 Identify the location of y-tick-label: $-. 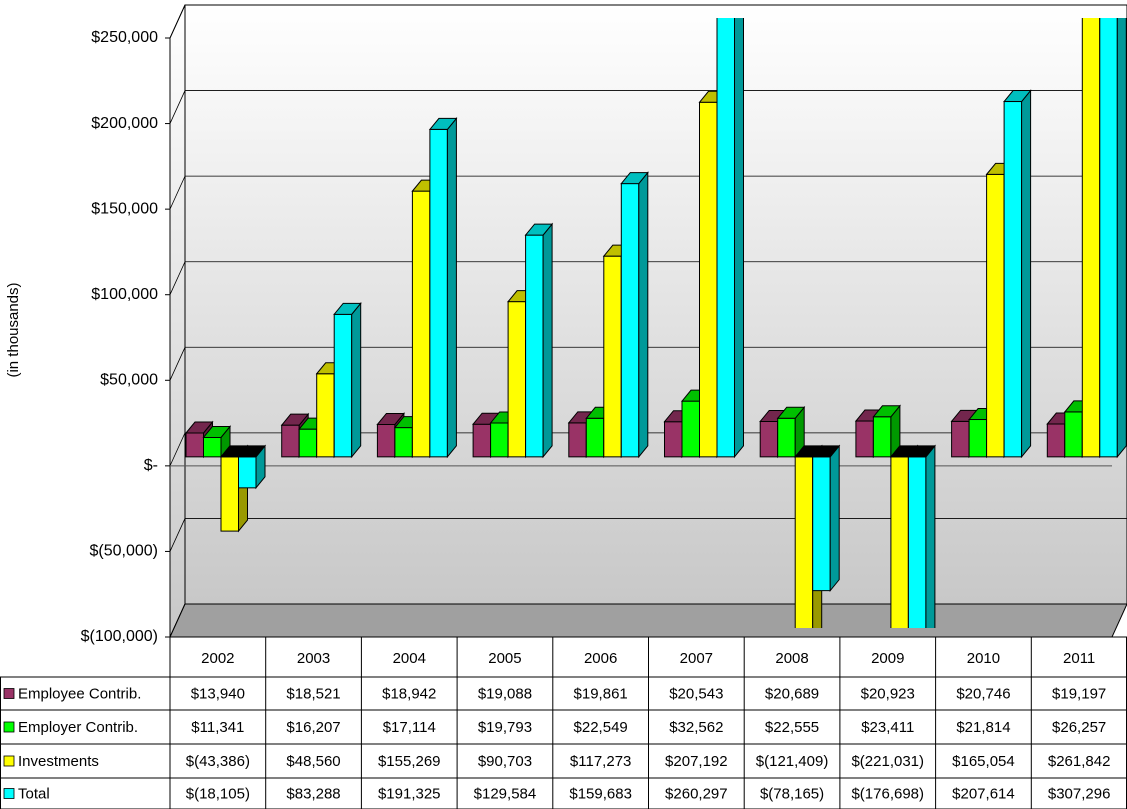
(151, 465).